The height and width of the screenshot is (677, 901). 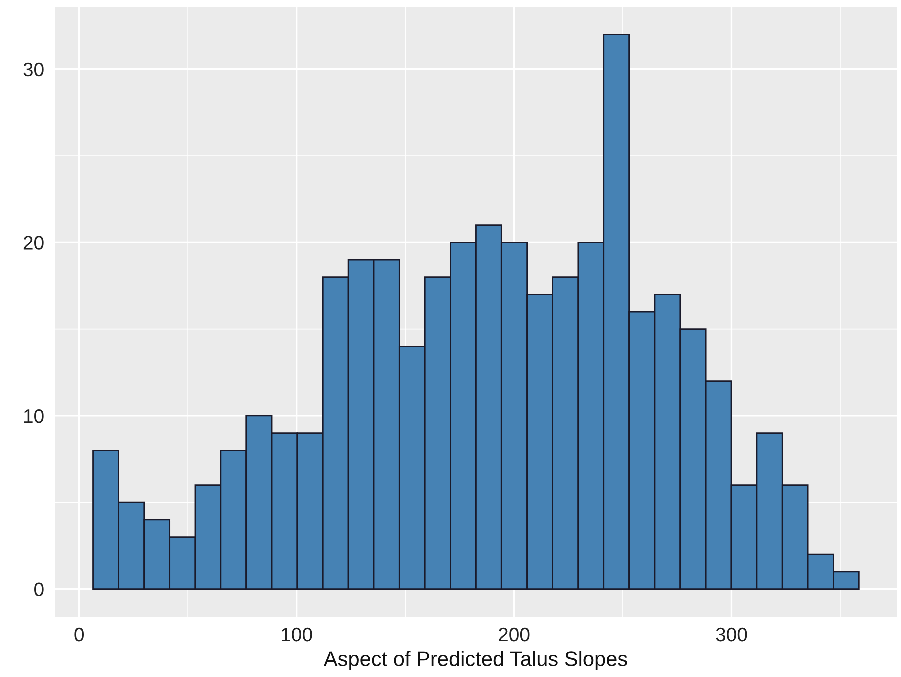 What do you see at coordinates (34, 69) in the screenshot?
I see `y-tick-label: 30` at bounding box center [34, 69].